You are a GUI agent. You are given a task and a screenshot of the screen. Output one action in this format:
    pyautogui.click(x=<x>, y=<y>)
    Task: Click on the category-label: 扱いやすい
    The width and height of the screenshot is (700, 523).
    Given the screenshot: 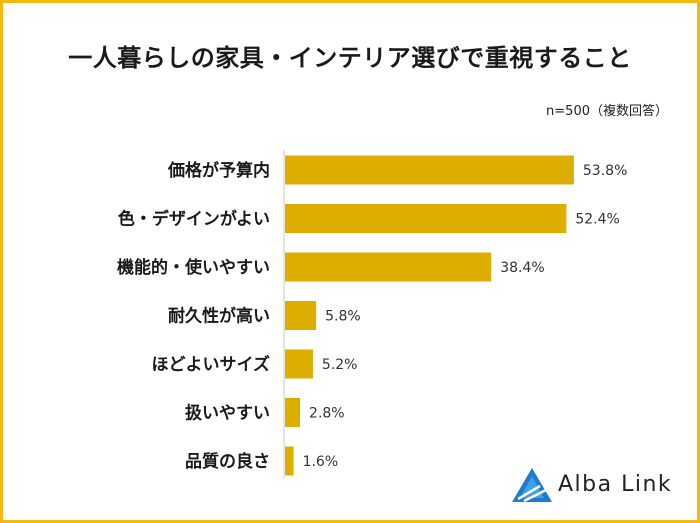 What is the action you would take?
    pyautogui.click(x=227, y=413)
    